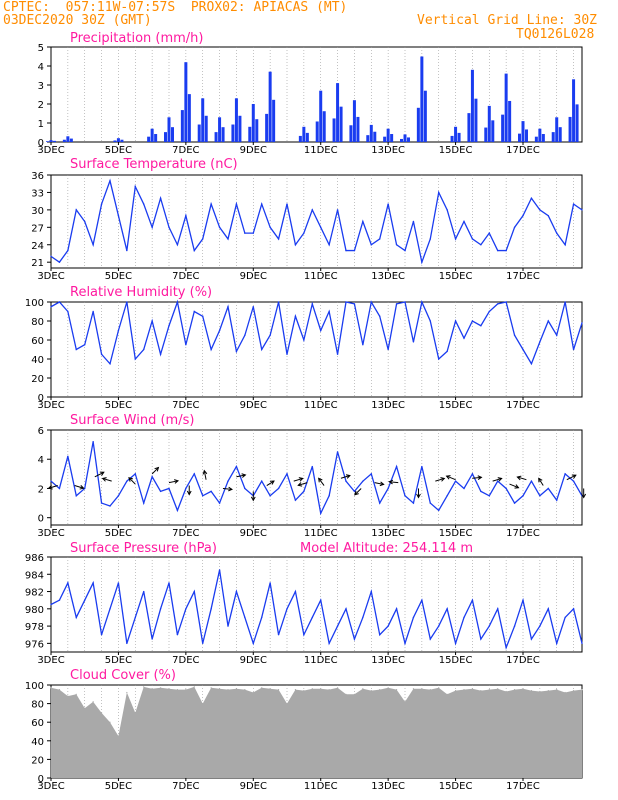 The width and height of the screenshot is (618, 800). I want to click on humidity-ytick-label: 80, so click(37, 322).